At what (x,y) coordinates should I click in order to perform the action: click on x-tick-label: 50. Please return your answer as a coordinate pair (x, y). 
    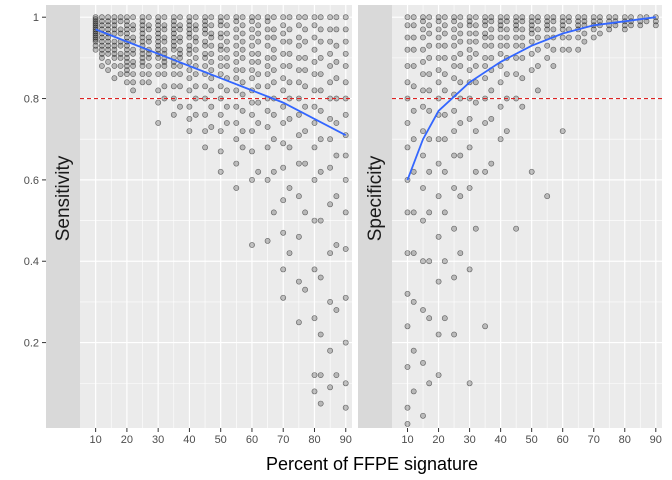
    Looking at the image, I should click on (221, 440).